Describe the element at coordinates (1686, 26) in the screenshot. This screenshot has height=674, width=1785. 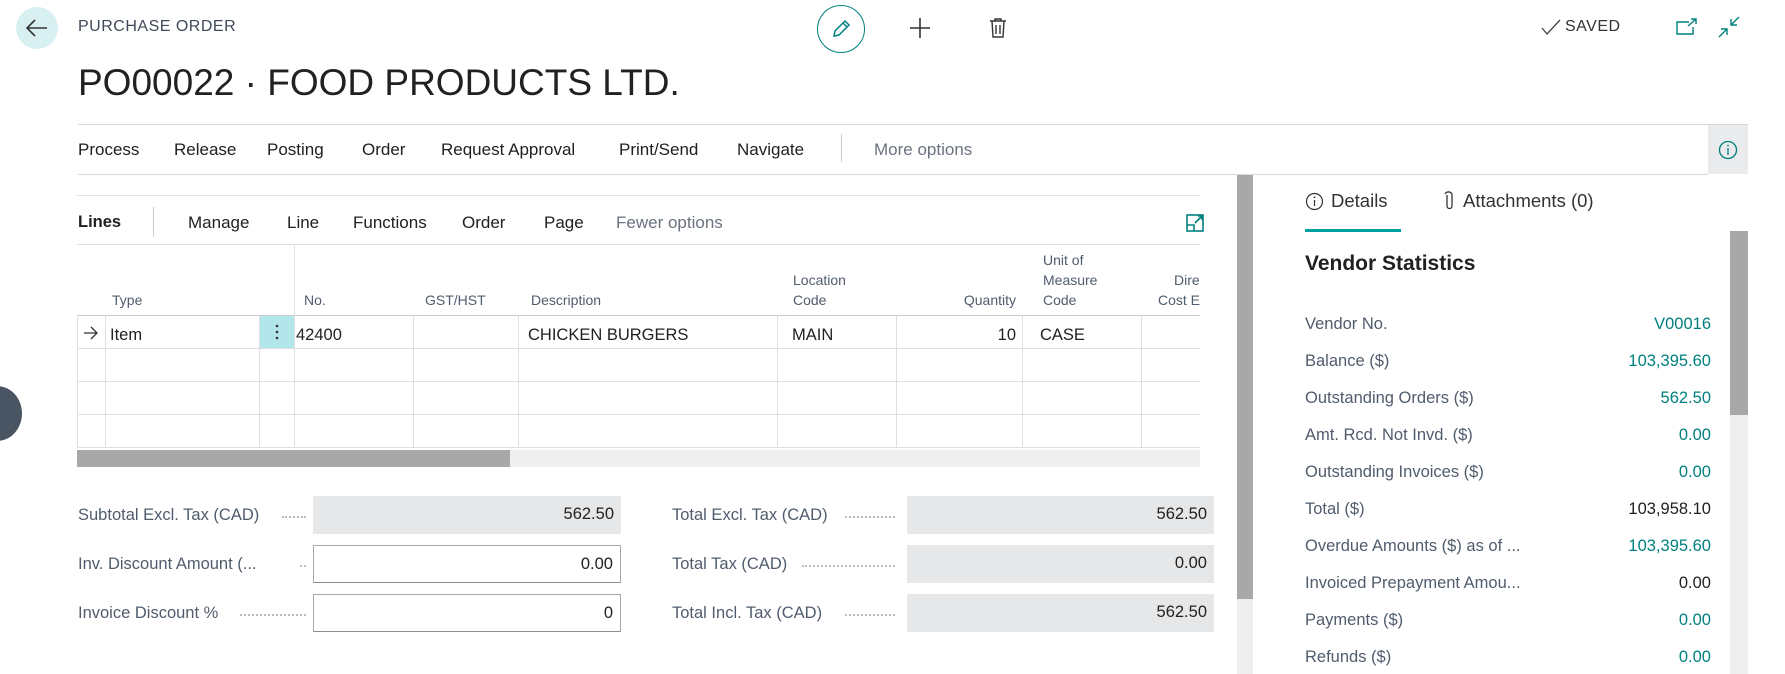
I see `open-in-new-window-icon` at that location.